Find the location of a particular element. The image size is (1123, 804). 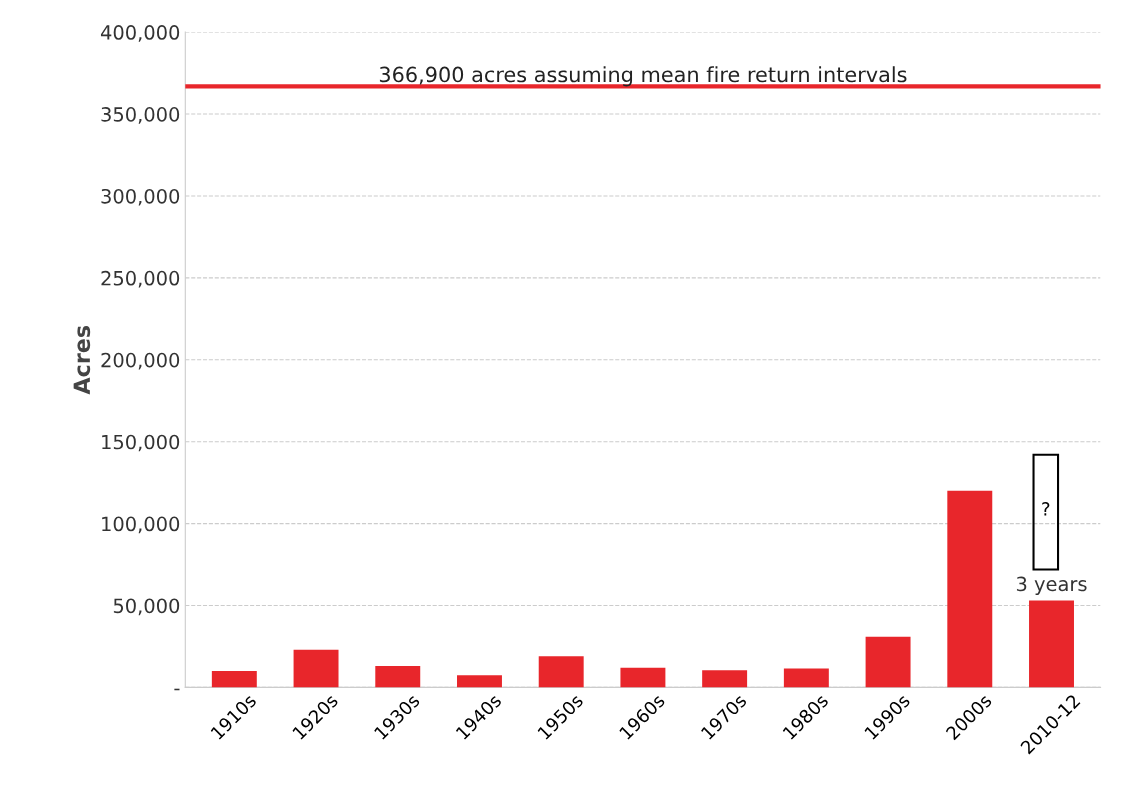

y-tick-label: 350,000 is located at coordinates (140, 115).